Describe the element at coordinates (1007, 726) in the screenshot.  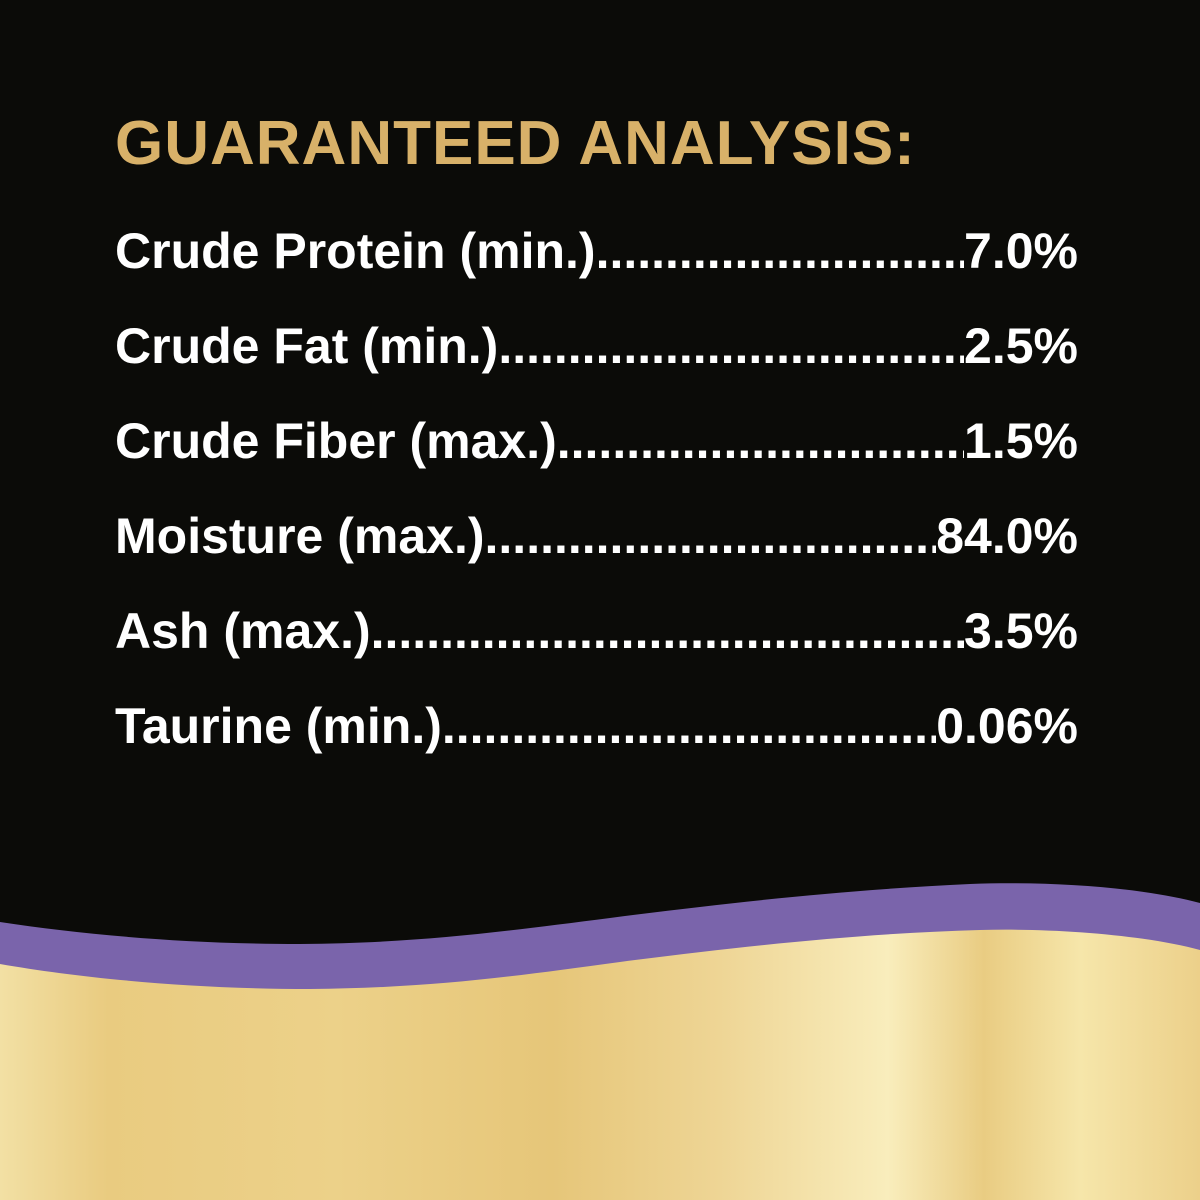
I see `row-value: 0.06%` at that location.